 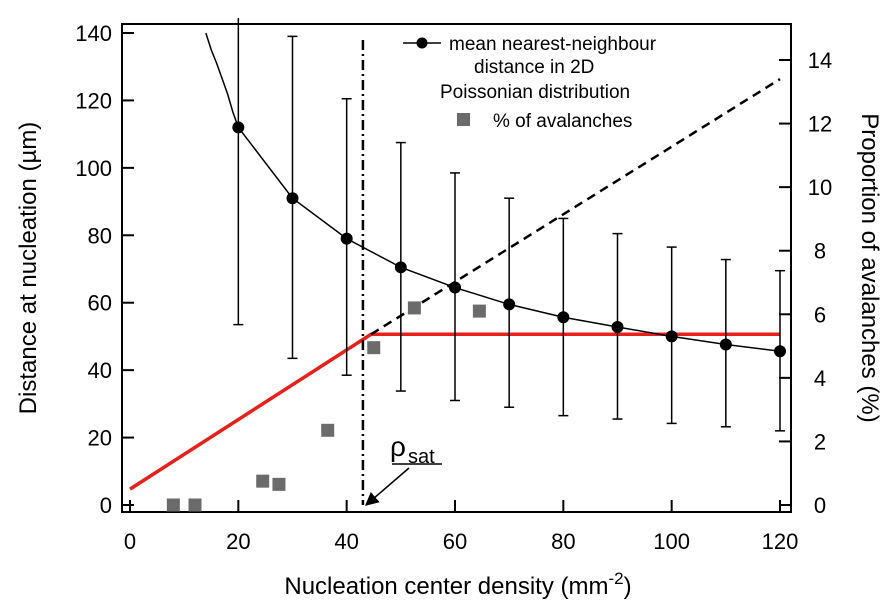 I want to click on bottom-tick-label-80: 80, so click(x=563, y=541).